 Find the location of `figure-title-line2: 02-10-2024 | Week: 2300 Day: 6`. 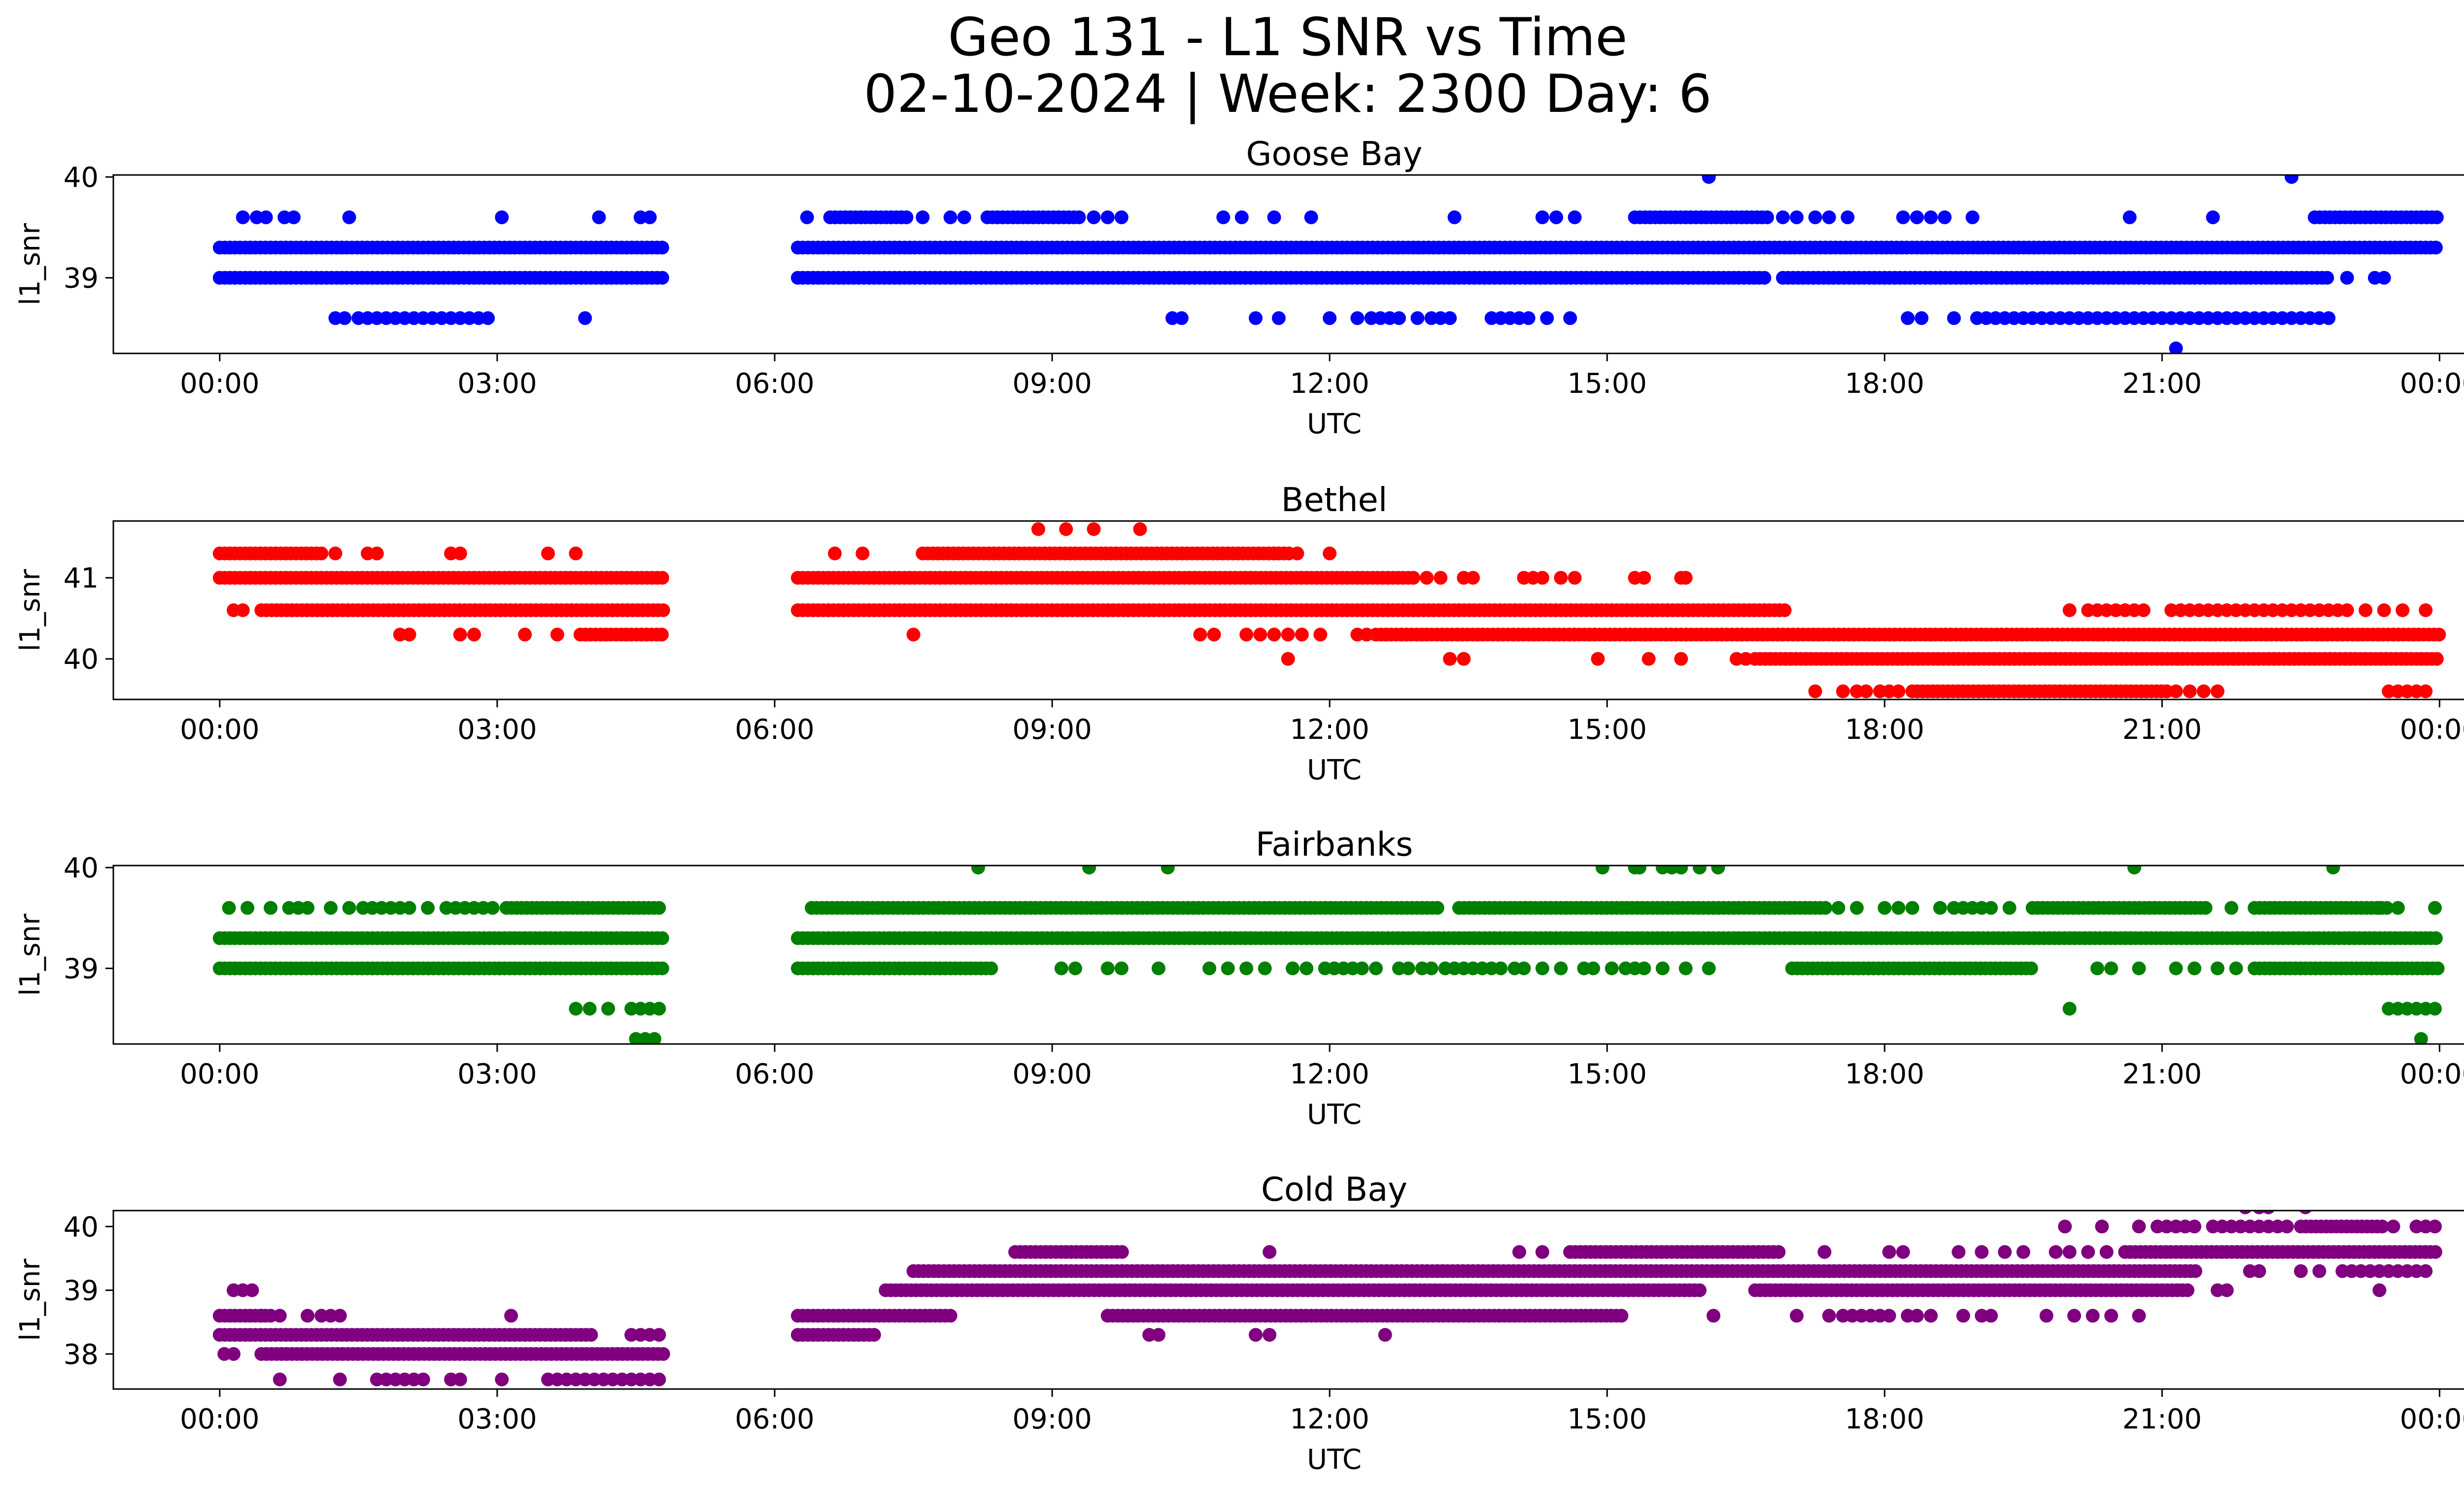

figure-title-line2: 02-10-2024 | Week: 2300 Day: 6 is located at coordinates (1288, 94).